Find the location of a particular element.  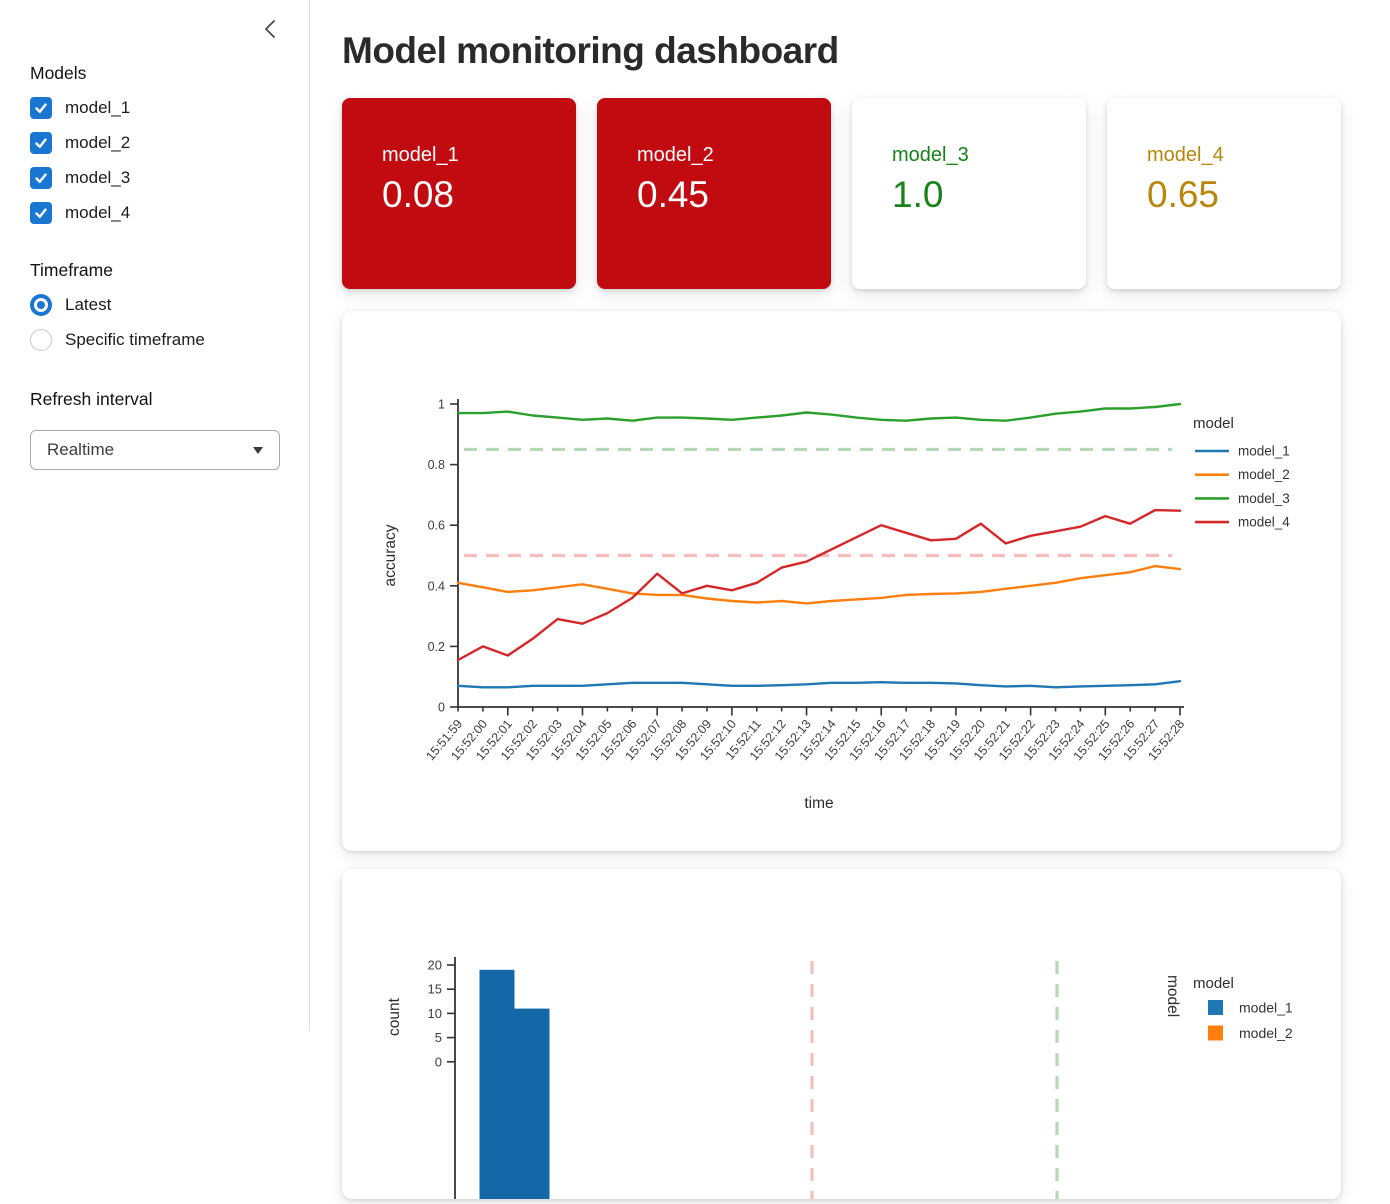

metric-card-value: 0.65 is located at coordinates (1183, 194).